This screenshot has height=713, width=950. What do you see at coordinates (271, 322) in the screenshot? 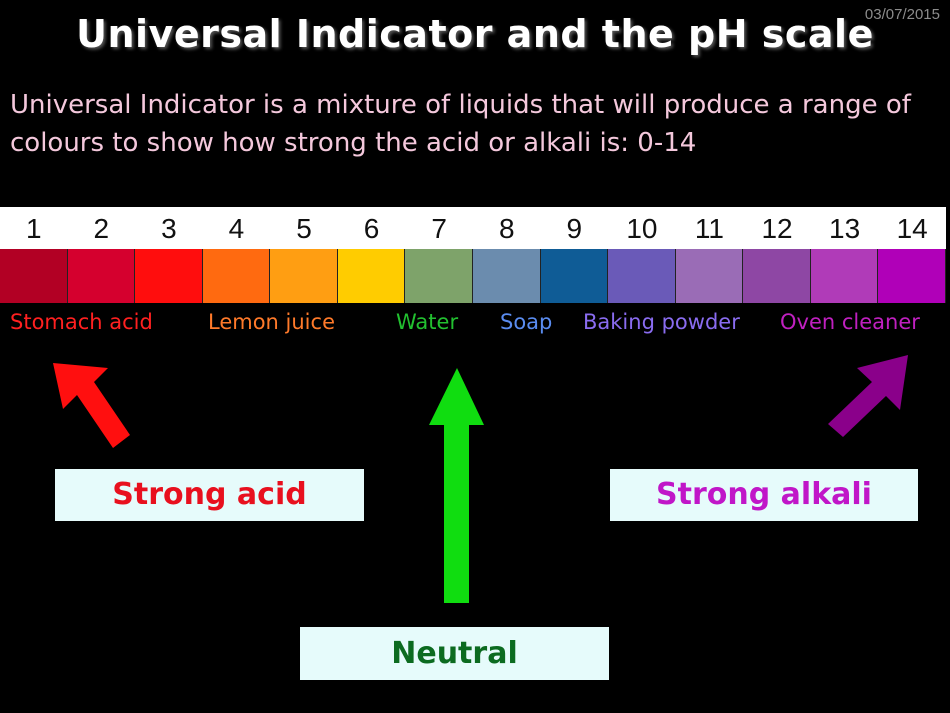
I see `example-lemon-juice: Lemon juice` at bounding box center [271, 322].